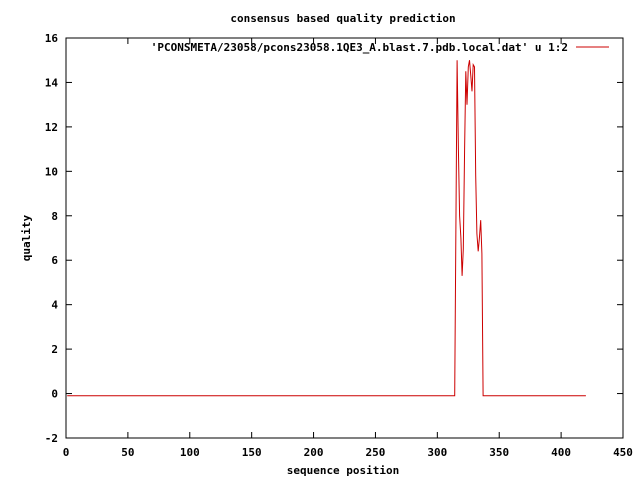  Describe the element at coordinates (51, 438) in the screenshot. I see `y-tick-label: -2` at that location.